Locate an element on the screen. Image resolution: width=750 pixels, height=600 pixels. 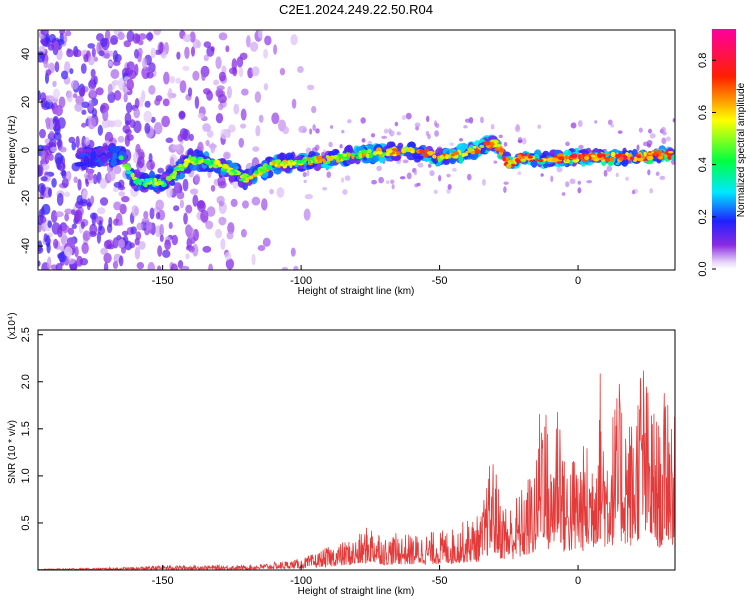
x-tick-label: 0 is located at coordinates (578, 281).